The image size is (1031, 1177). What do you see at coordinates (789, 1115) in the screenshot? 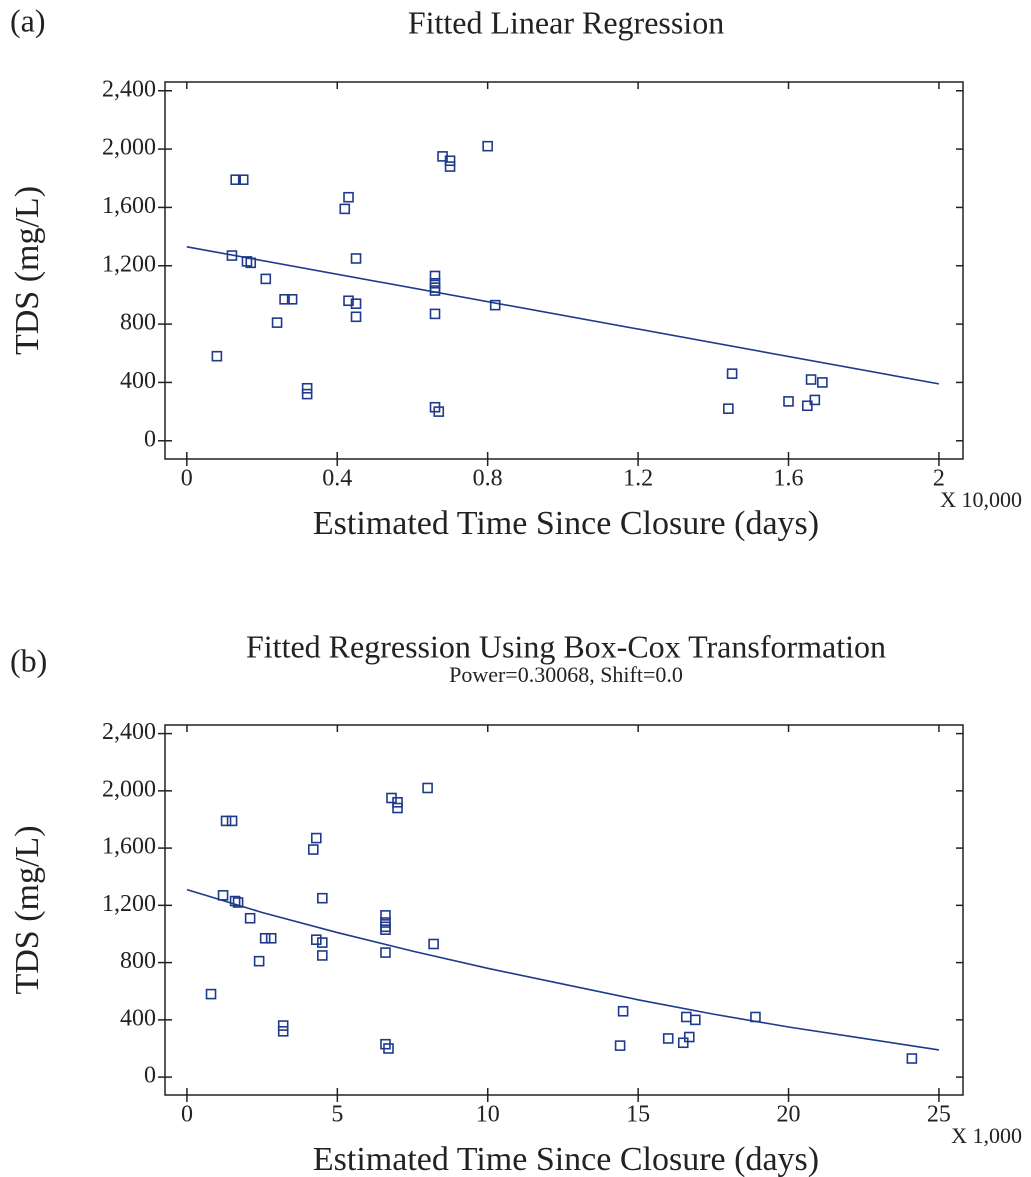
I see `x-tick-label: 20` at bounding box center [789, 1115].